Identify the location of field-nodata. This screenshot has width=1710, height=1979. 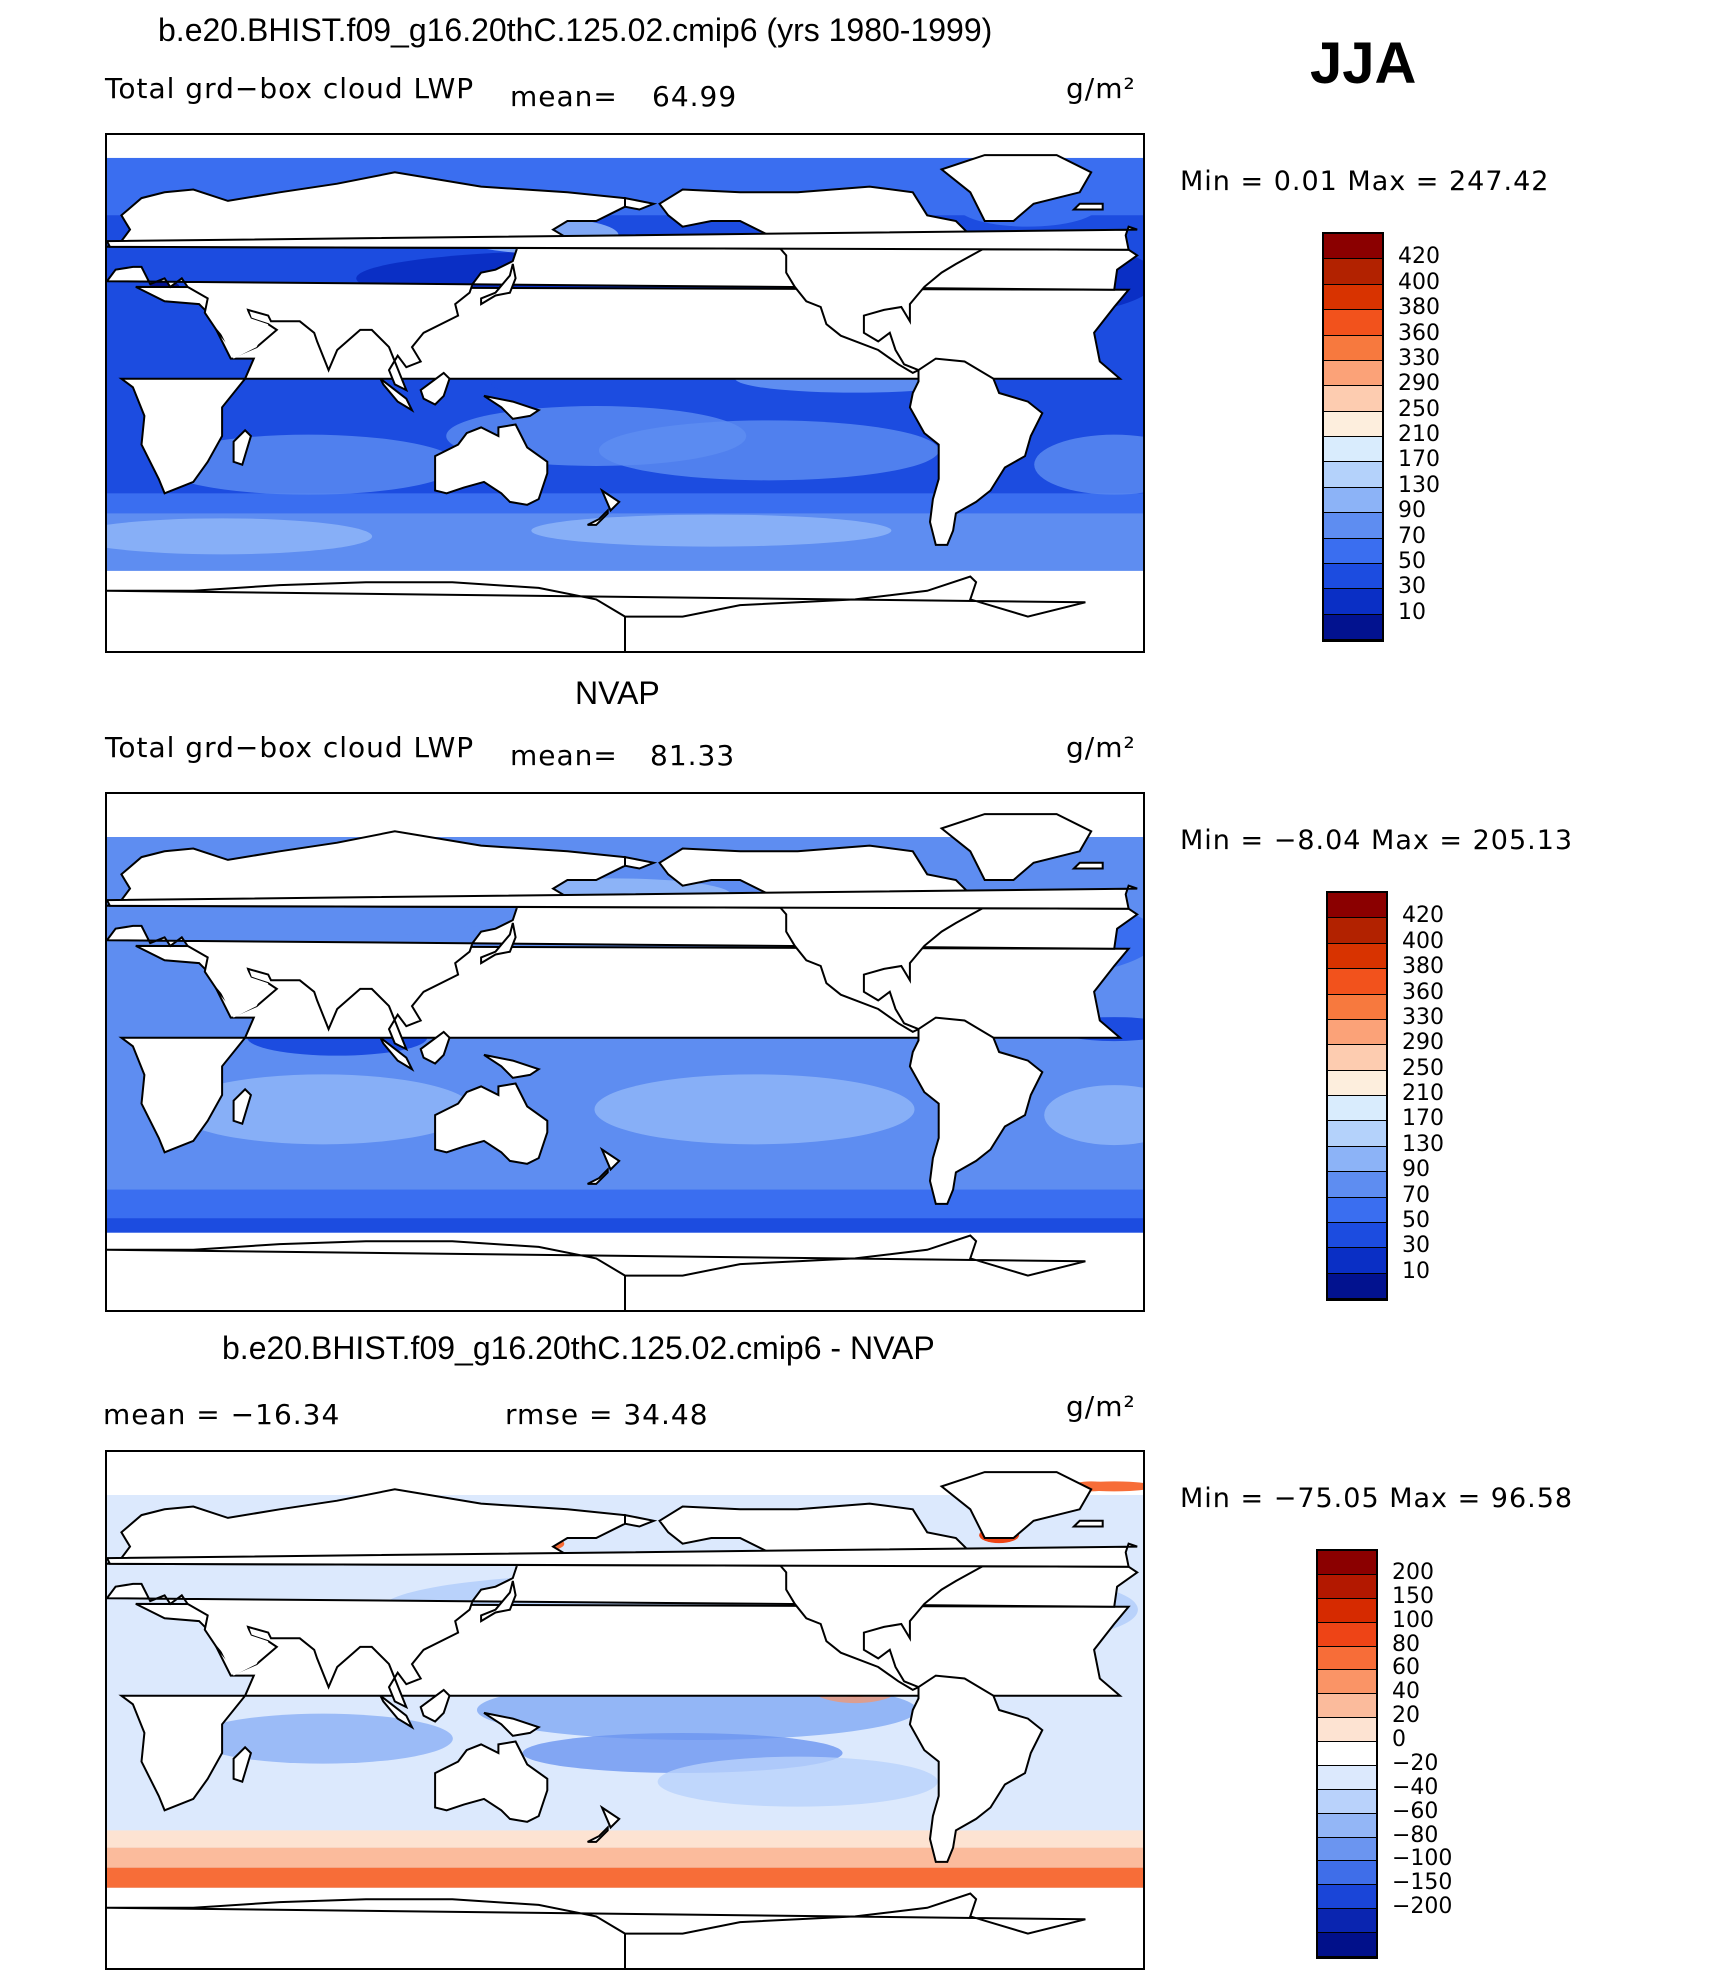
(625, 146).